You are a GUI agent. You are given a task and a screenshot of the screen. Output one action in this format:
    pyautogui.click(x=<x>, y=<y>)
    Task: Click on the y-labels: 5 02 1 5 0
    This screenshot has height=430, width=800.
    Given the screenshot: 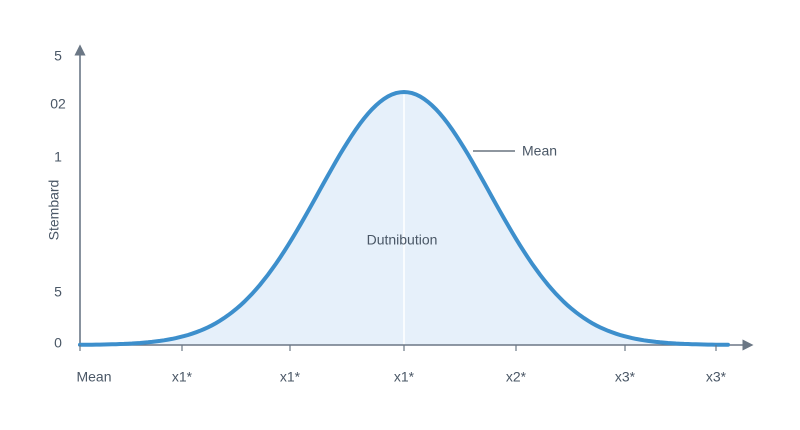 What is the action you would take?
    pyautogui.click(x=58, y=199)
    